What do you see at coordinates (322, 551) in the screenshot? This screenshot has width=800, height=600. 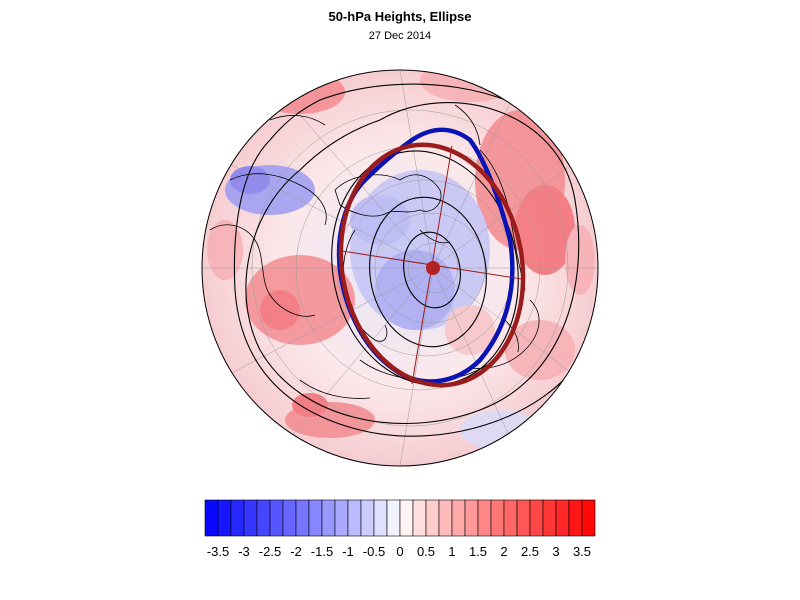 I see `colorbar-tick-label: -1.5` at bounding box center [322, 551].